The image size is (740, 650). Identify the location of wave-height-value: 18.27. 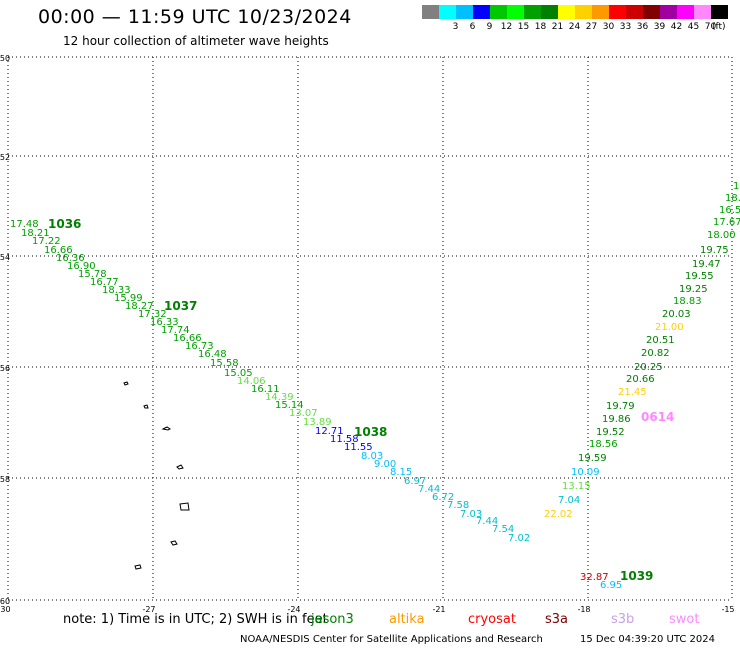
(139, 306).